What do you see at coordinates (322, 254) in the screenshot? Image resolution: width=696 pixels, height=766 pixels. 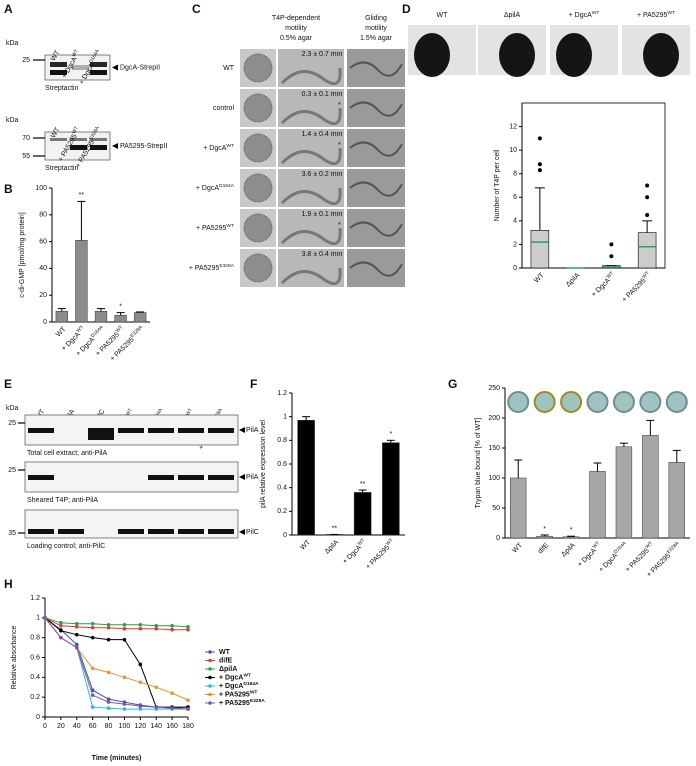 I see `measurement: 3.8 ± 0.4 mm` at bounding box center [322, 254].